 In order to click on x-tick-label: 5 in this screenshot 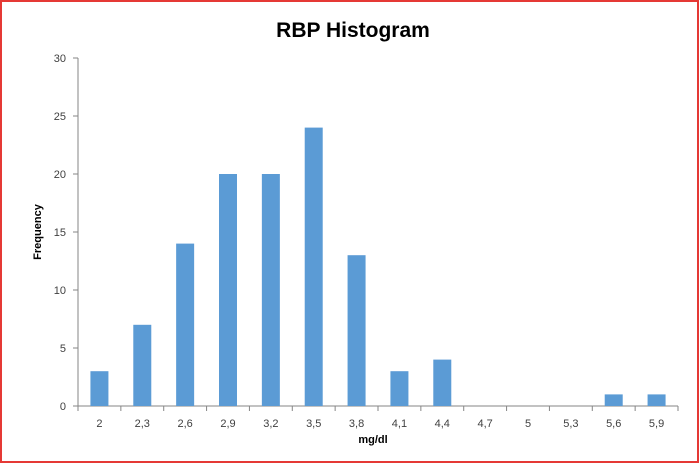, I will do `click(528, 424)`.